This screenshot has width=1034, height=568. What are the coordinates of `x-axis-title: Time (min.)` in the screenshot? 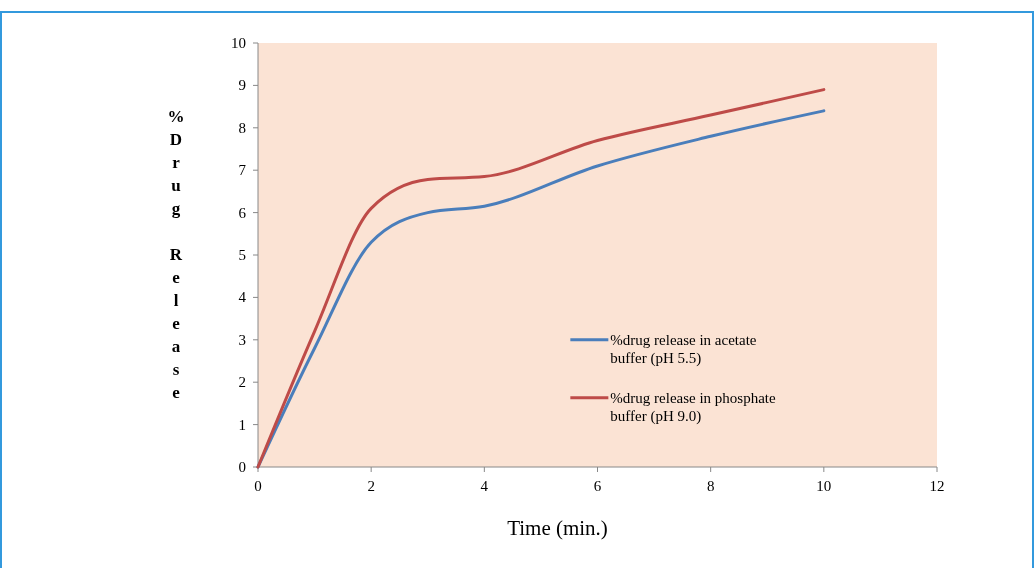 It's located at (557, 528).